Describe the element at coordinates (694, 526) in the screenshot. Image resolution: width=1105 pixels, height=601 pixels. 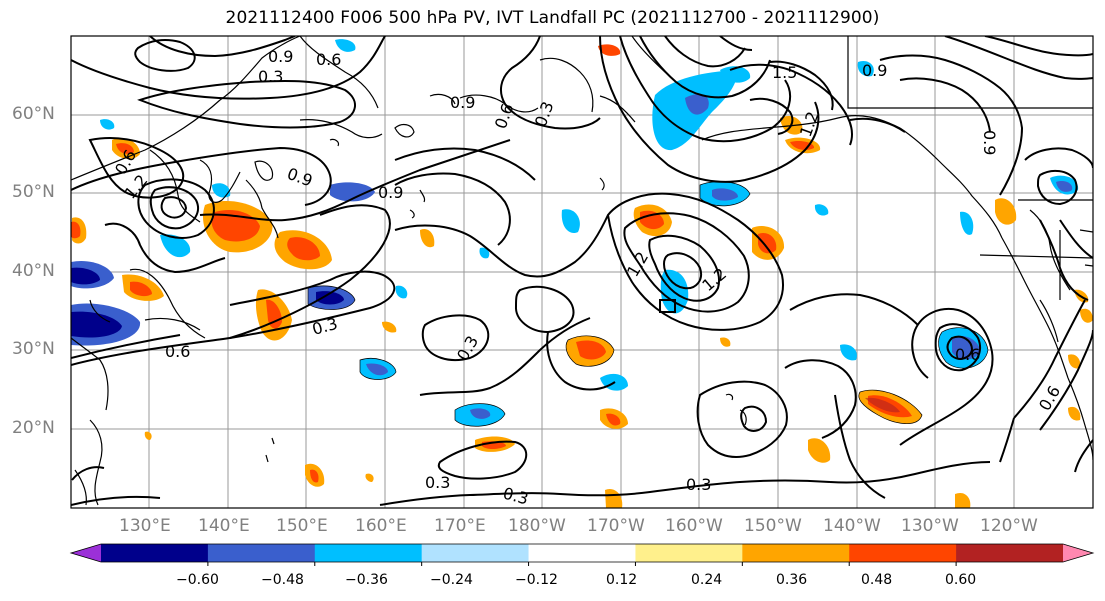
I see `lon-label: 160°W` at that location.